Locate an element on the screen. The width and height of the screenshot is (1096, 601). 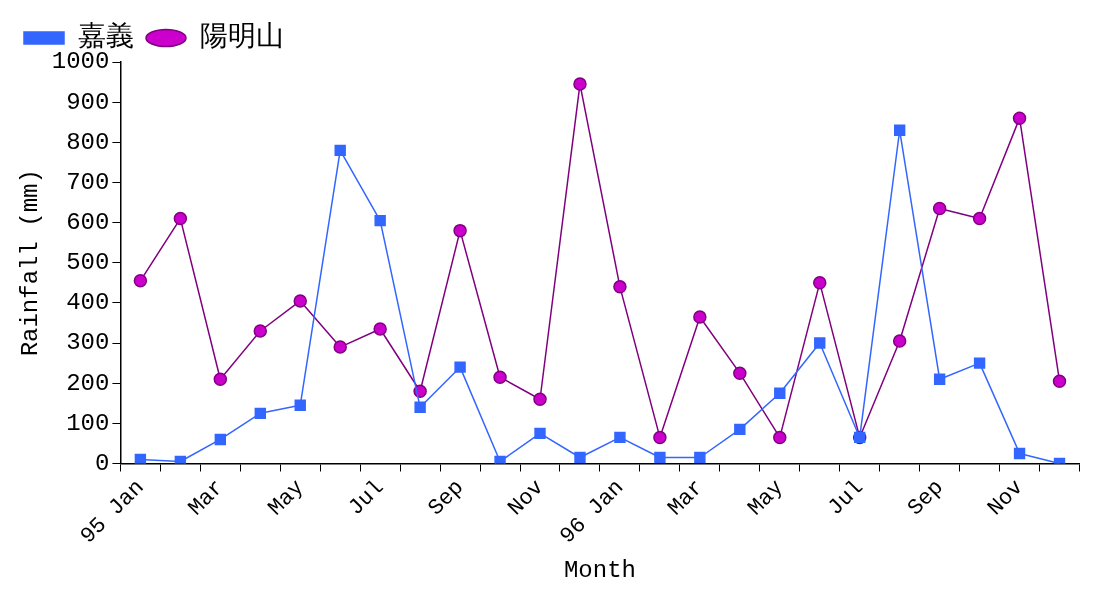
legend-label: 陽明山 is located at coordinates (242, 37).